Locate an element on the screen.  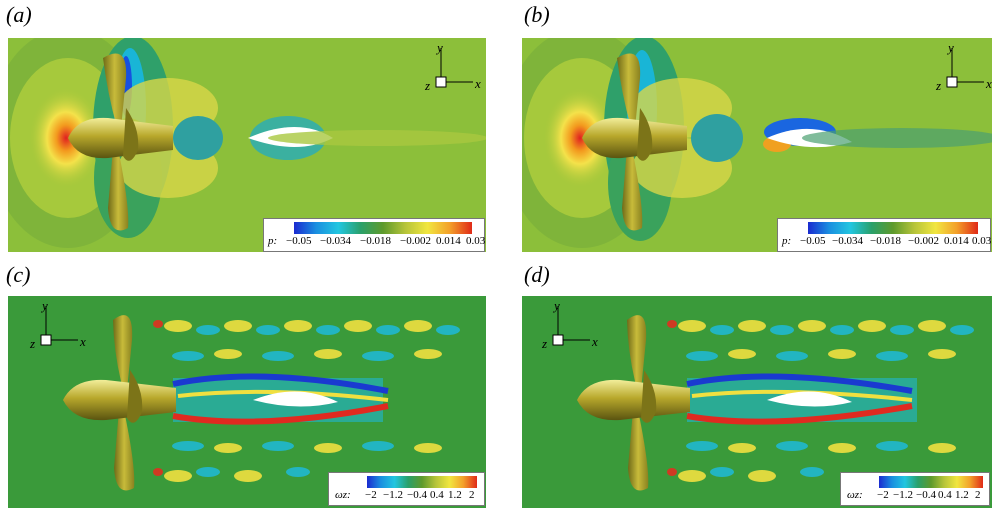
pressure-colorbar-a: p: −0.05 −0.034 −0.018 −0.002 0.014 0.03 is located at coordinates (374, 235).